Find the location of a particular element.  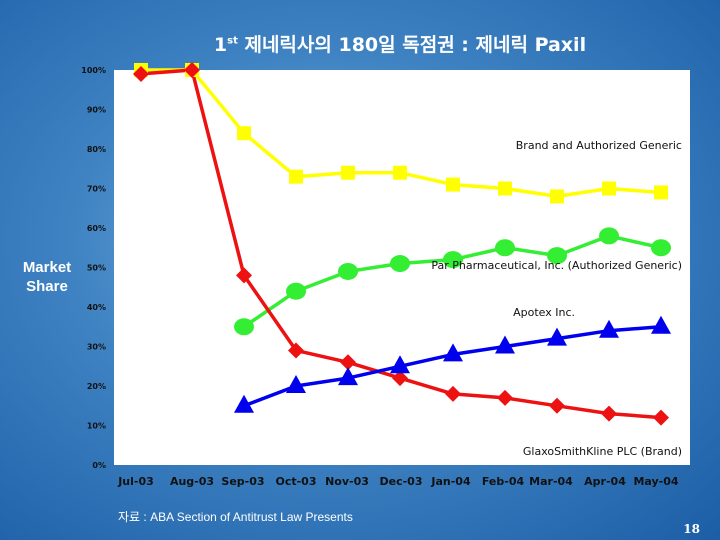

y-tick-label: 100% is located at coordinates (93, 70).